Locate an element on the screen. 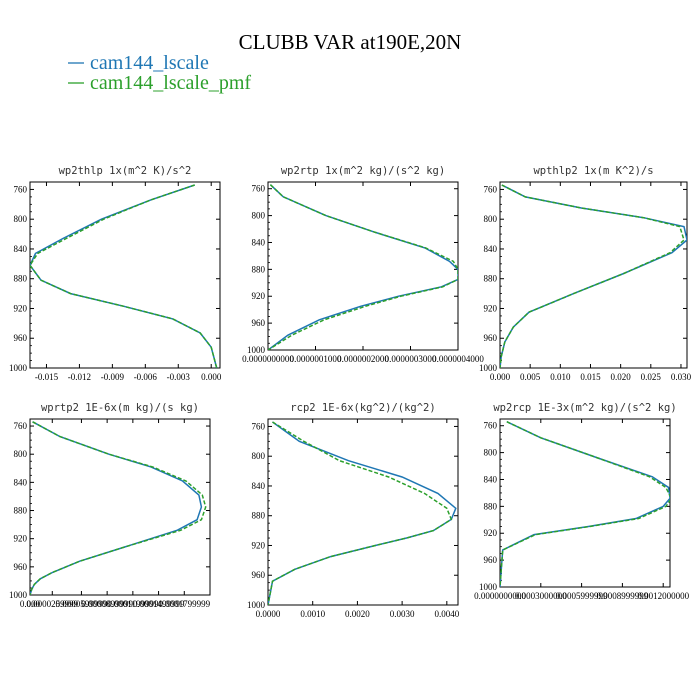 This screenshot has height=700, width=700. xtick-label-2-3: 0.015 is located at coordinates (590, 377).